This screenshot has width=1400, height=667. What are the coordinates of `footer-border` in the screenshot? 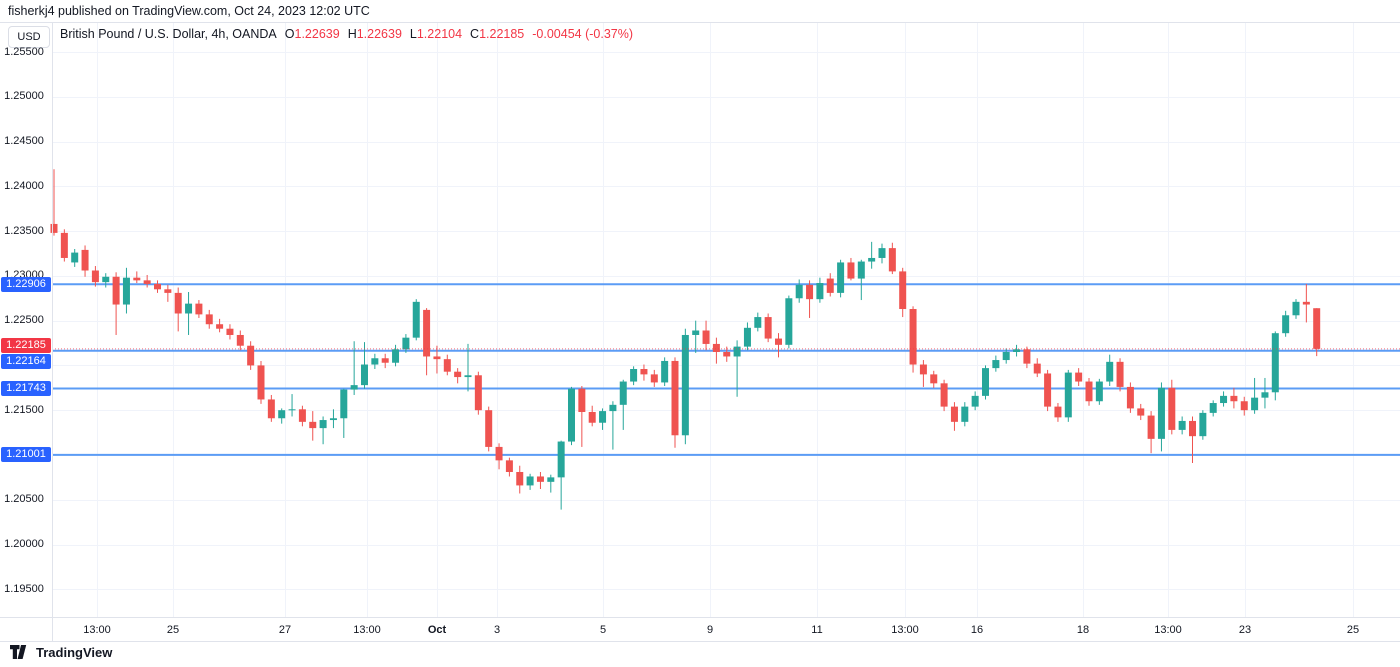 It's located at (700, 641).